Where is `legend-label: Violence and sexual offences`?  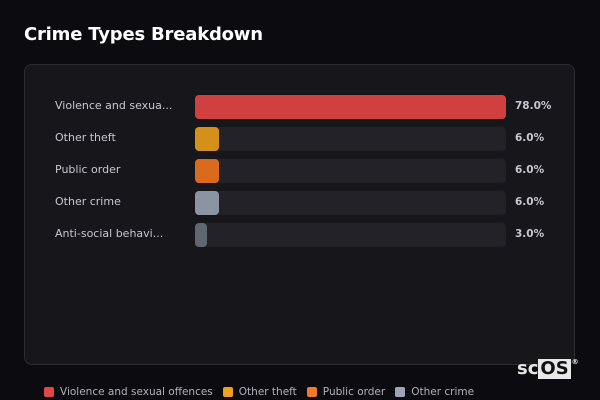 legend-label: Violence and sexual offences is located at coordinates (136, 392).